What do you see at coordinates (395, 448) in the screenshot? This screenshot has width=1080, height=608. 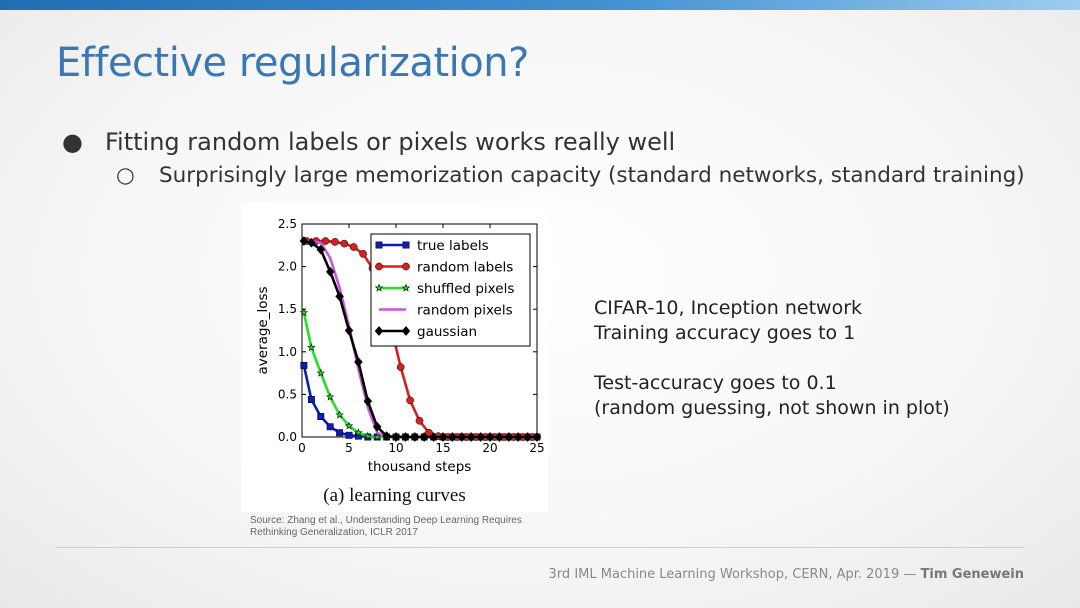 I see `x-tick-label: 10` at bounding box center [395, 448].